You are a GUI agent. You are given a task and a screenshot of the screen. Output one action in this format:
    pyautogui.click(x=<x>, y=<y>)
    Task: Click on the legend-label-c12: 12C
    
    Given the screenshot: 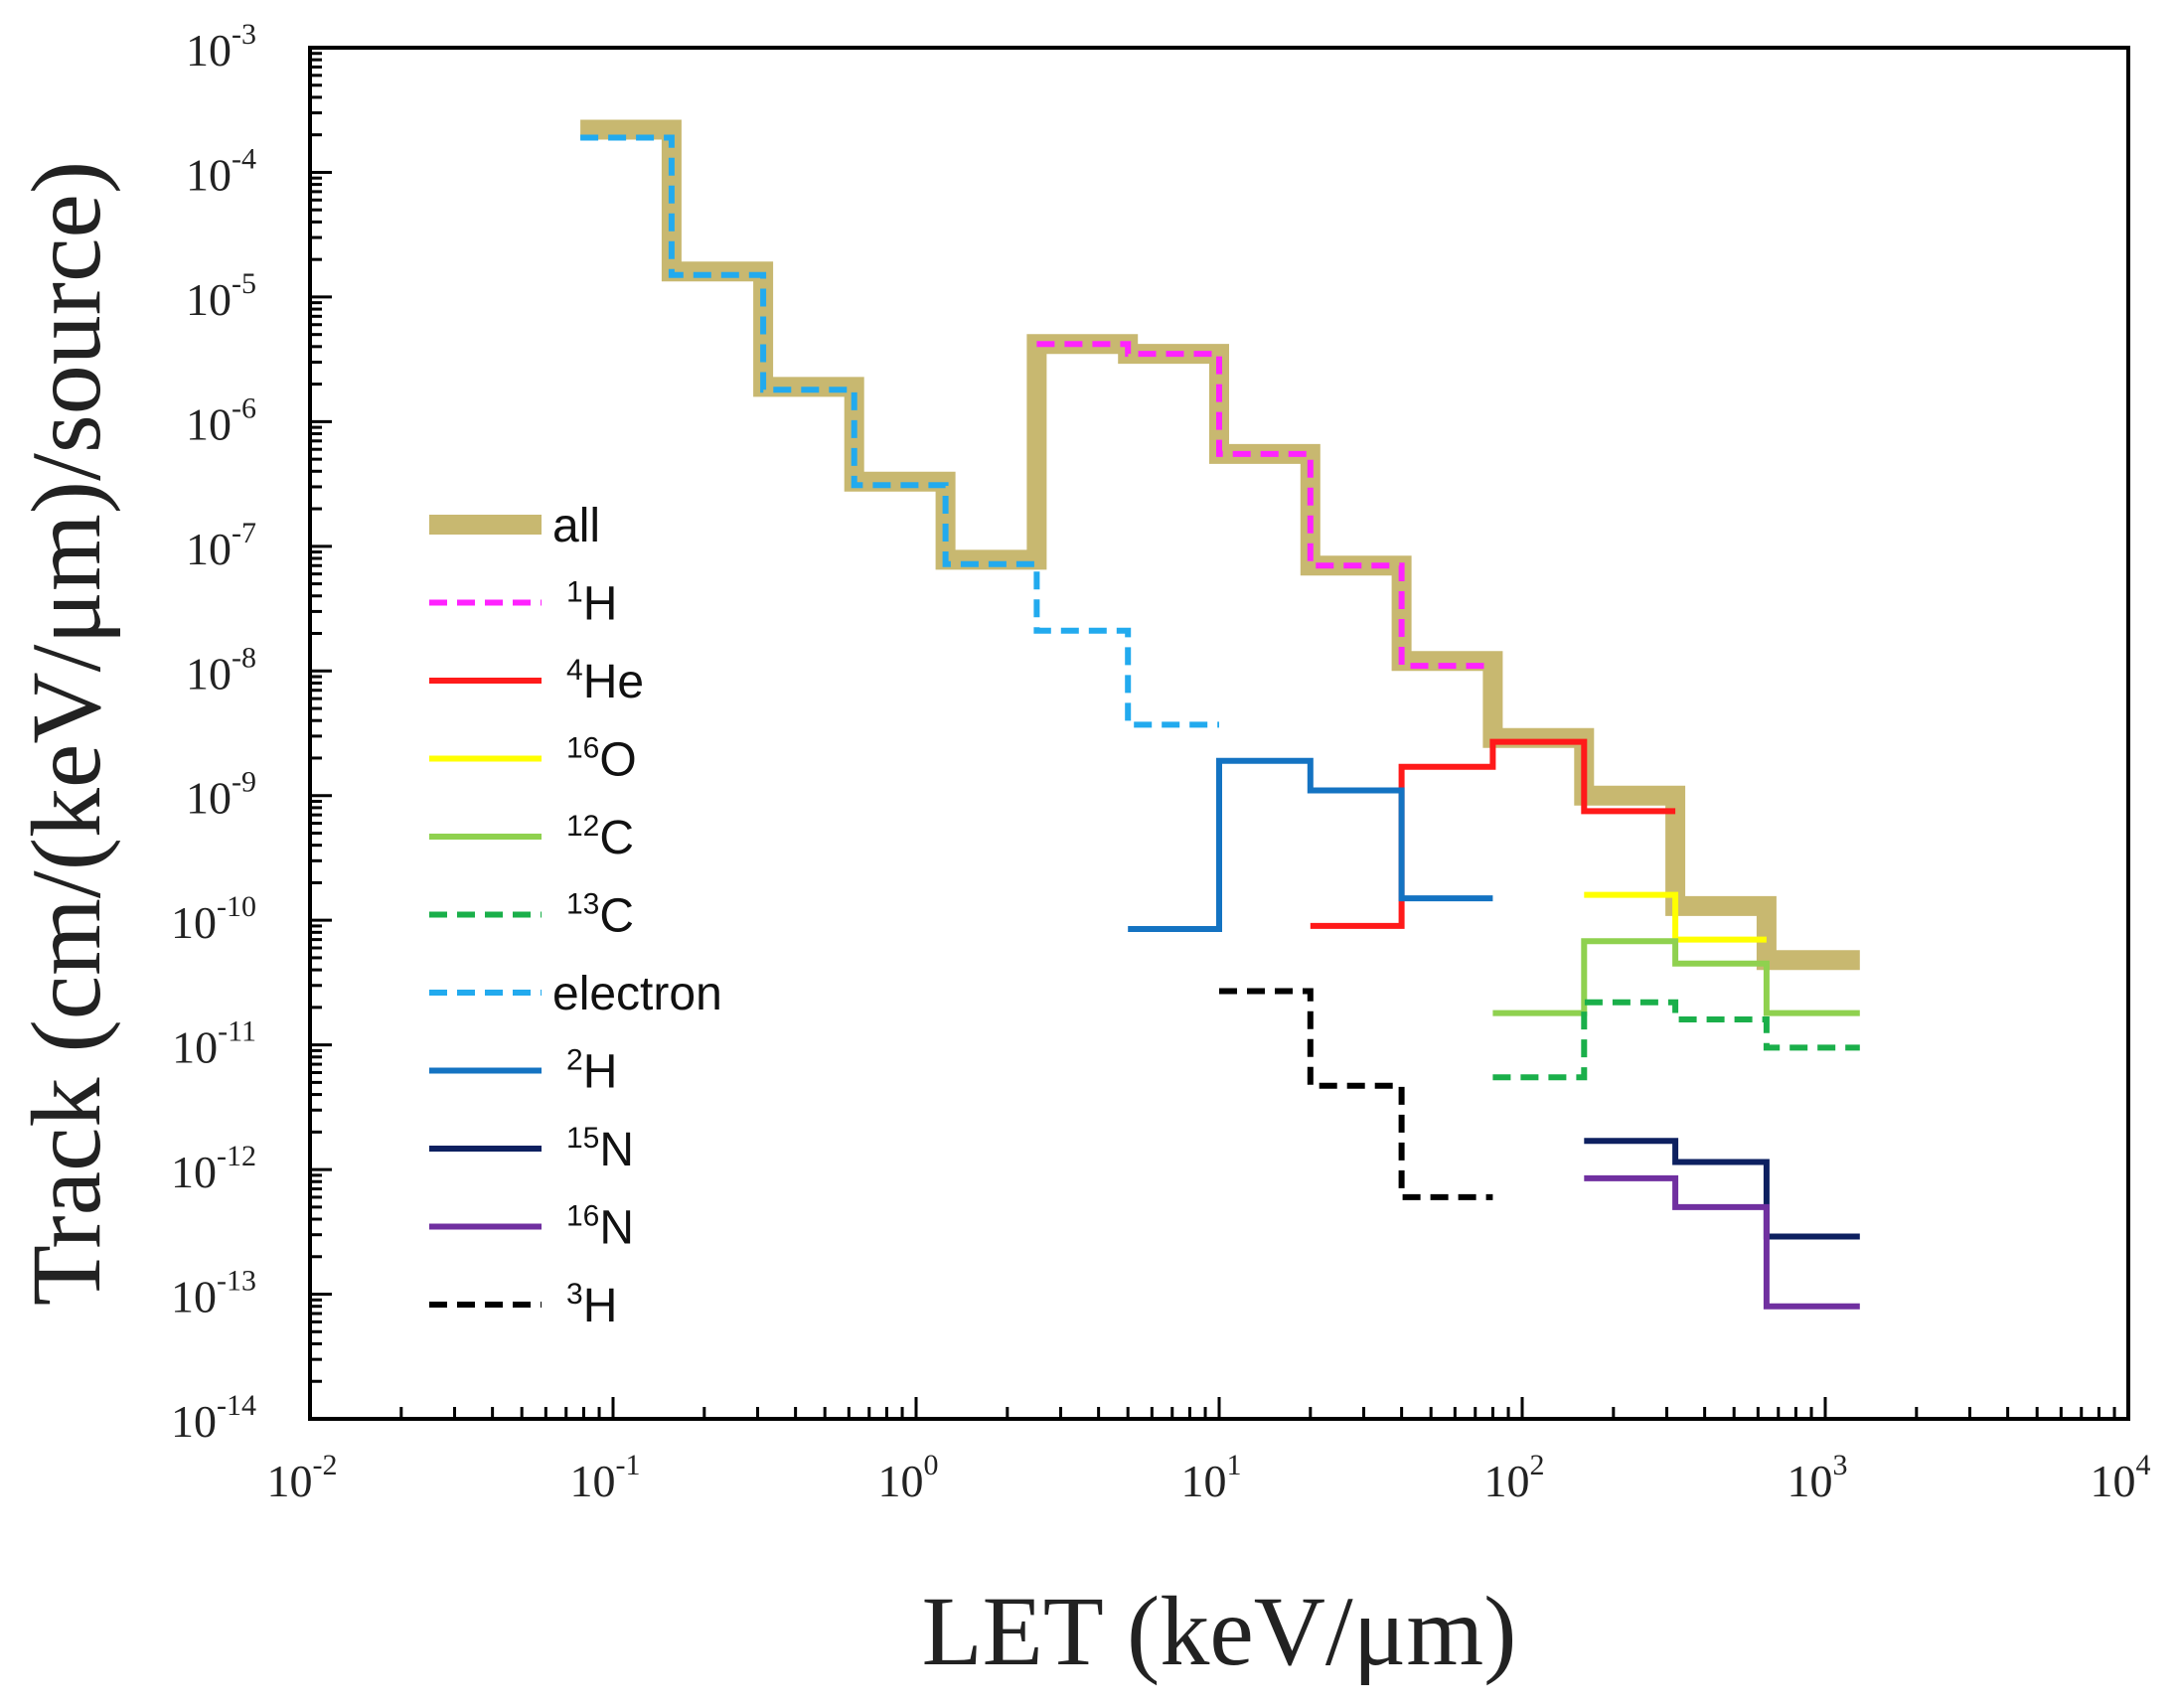 What is the action you would take?
    pyautogui.click(x=600, y=837)
    